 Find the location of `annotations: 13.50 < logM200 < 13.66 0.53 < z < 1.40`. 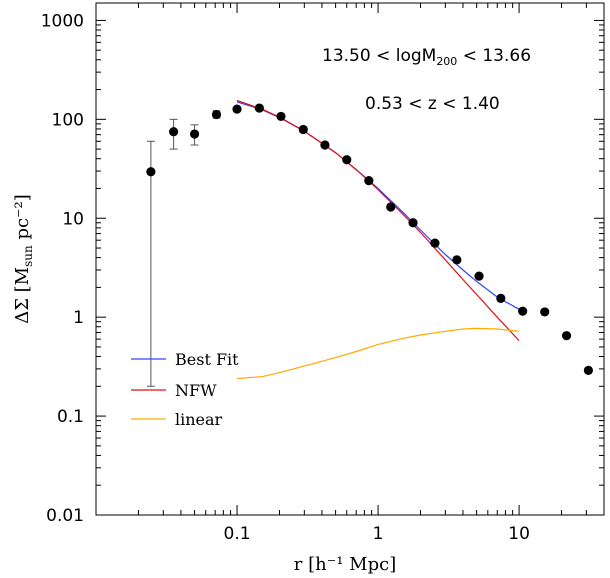

annotations: 13.50 < logM200 < 13.66 0.53 < z < 1.40 is located at coordinates (426, 80).